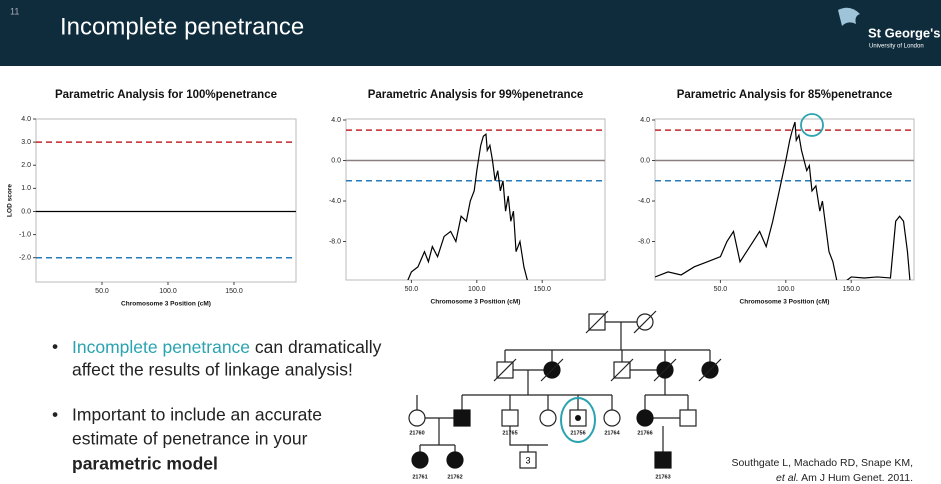  Describe the element at coordinates (145, 464) in the screenshot. I see `bullet-bold: parametric model` at that location.